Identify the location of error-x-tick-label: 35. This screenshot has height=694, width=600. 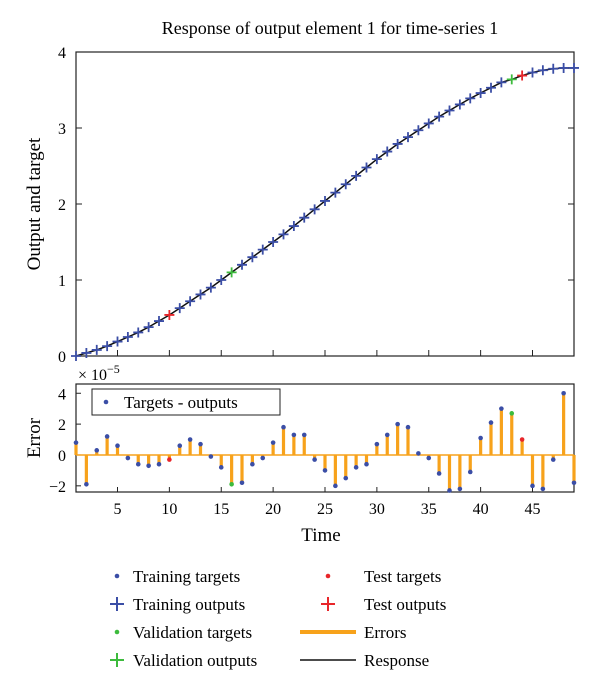
(429, 509).